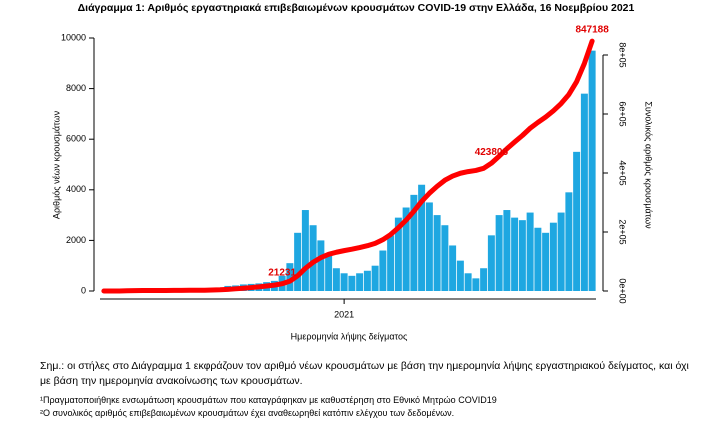 This screenshot has height=430, width=712. I want to click on y-tick-label: 6000, so click(76, 139).